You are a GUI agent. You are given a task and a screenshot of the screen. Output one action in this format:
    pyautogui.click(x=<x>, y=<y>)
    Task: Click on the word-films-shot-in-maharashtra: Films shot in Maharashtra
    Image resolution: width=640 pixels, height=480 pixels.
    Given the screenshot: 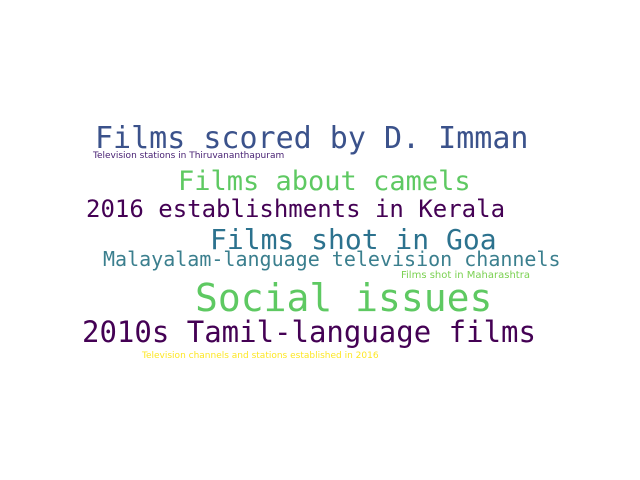 What is the action you would take?
    pyautogui.click(x=465, y=275)
    